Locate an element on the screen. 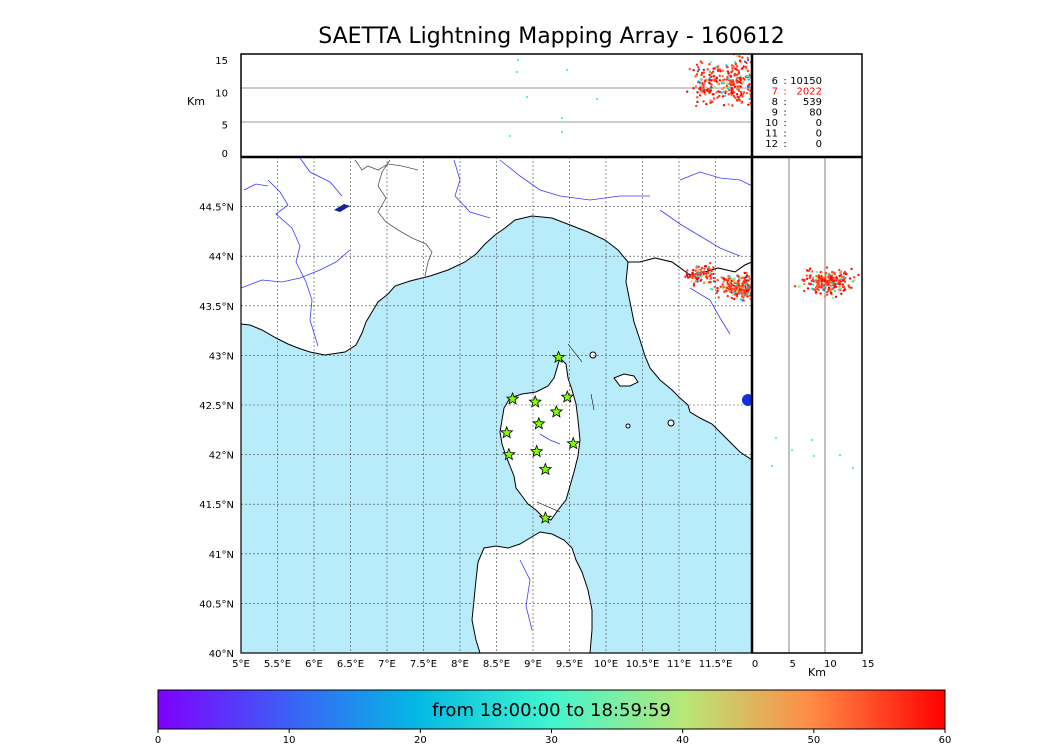 This screenshot has height=750, width=1050. colorbar-tick-label: 60 is located at coordinates (945, 740).